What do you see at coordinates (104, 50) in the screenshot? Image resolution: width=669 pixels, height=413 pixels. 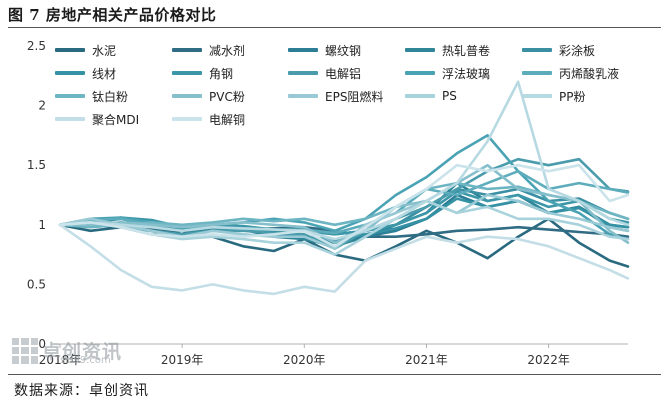 I see `legend-label: 水泥` at bounding box center [104, 50].